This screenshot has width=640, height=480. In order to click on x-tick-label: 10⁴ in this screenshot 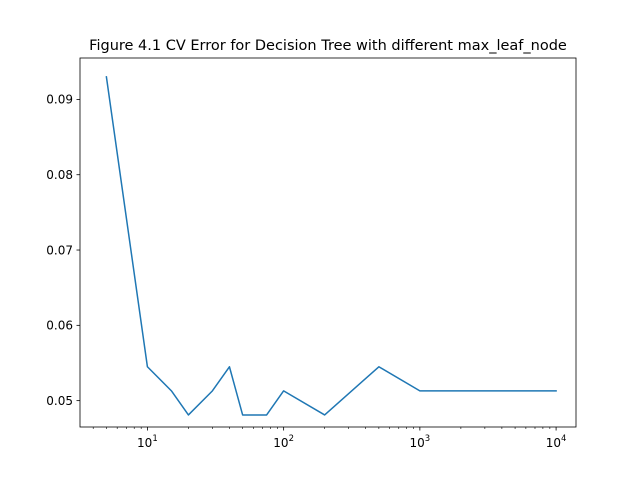, I will do `click(556, 442)`.